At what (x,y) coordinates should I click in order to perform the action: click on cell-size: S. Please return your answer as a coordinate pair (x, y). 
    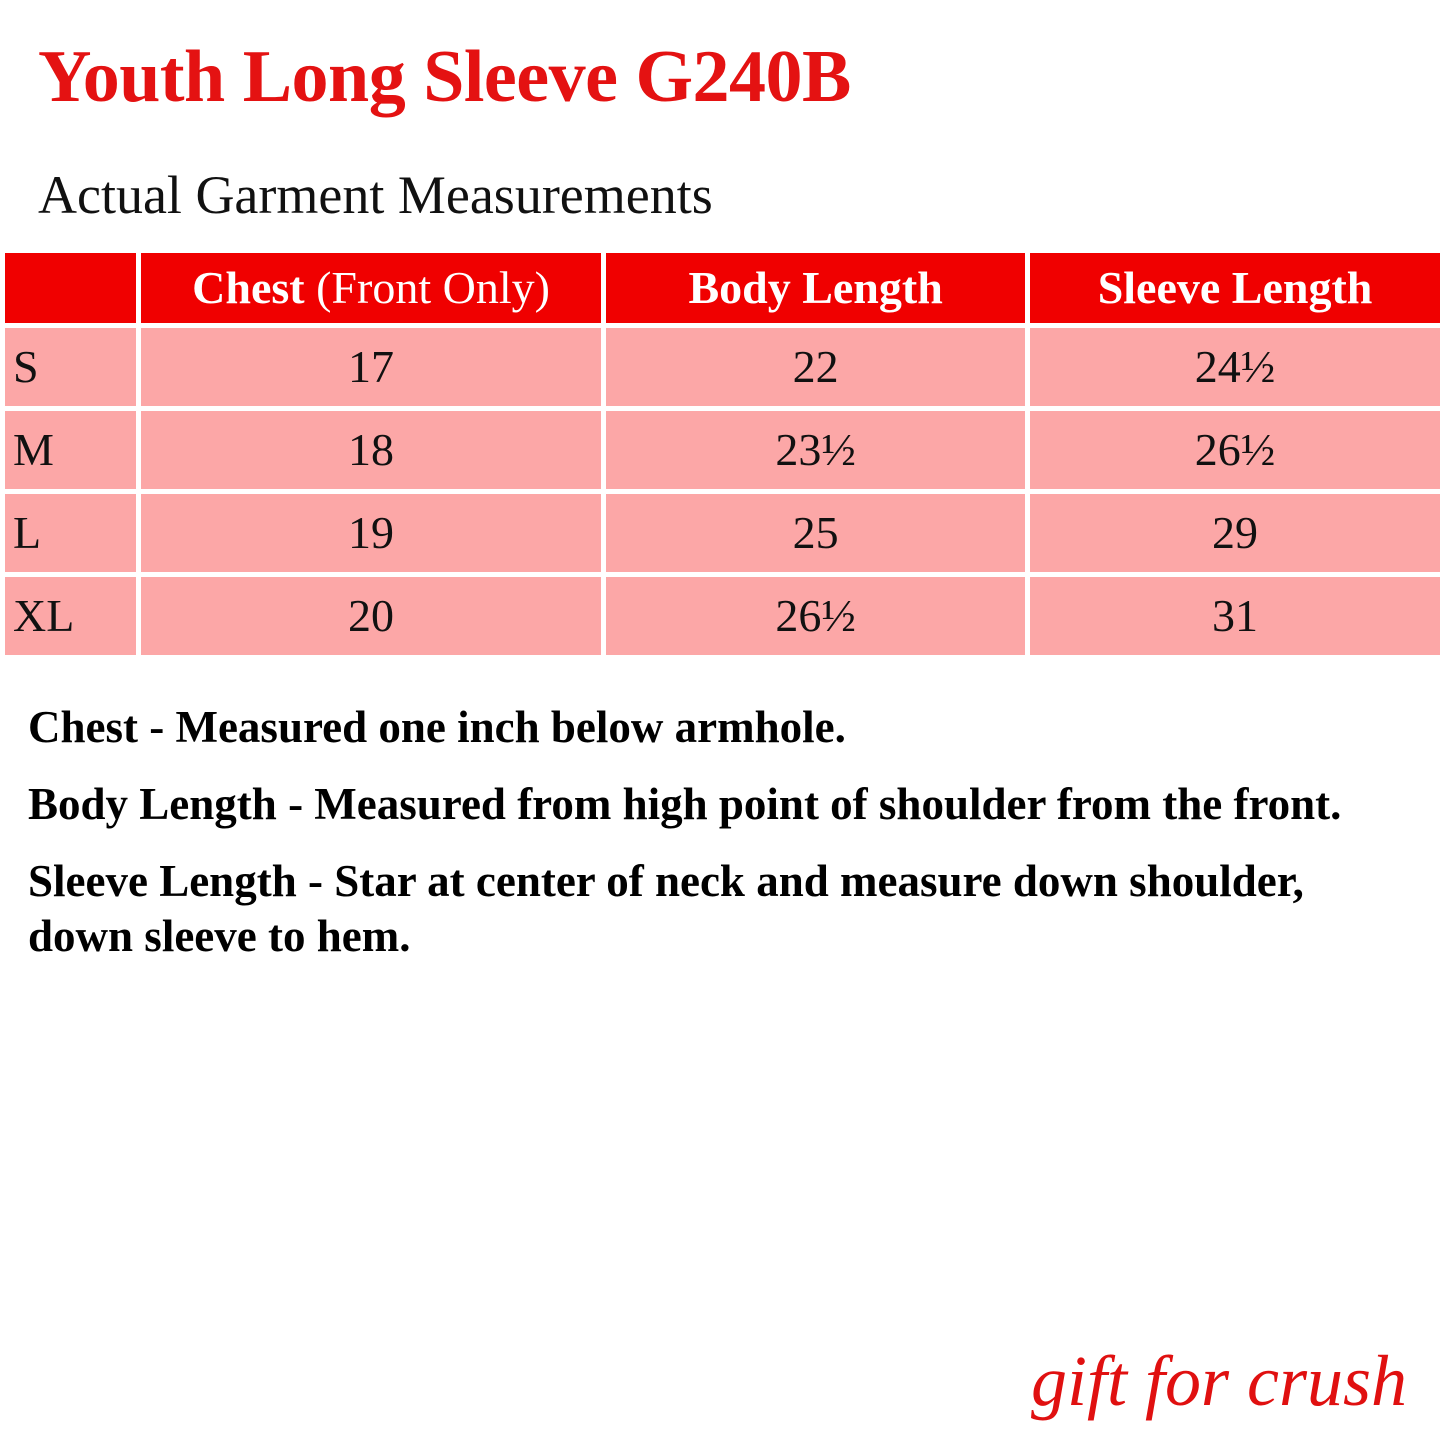
    Looking at the image, I should click on (70, 367).